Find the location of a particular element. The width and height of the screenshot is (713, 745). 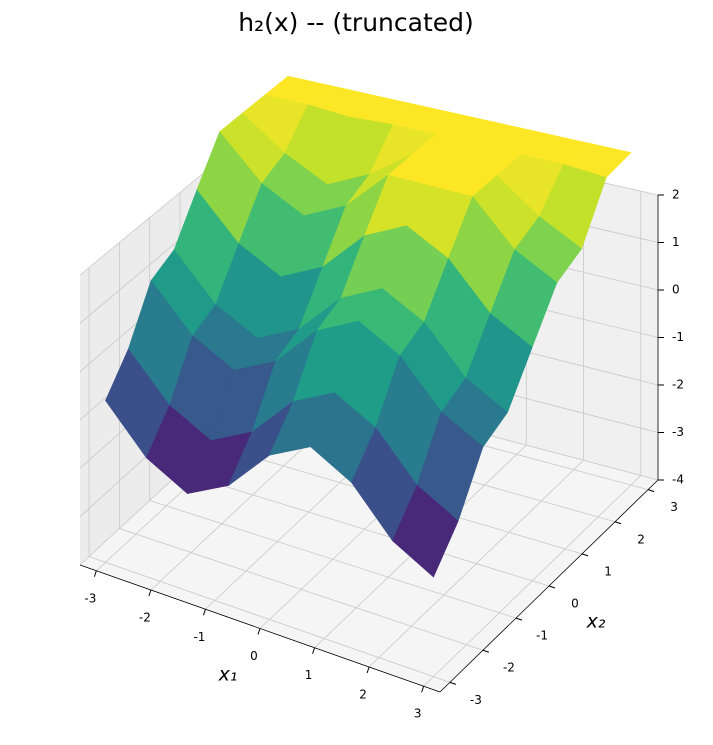

chart-title: h₂(x) -- (truncated) is located at coordinates (356, 22).